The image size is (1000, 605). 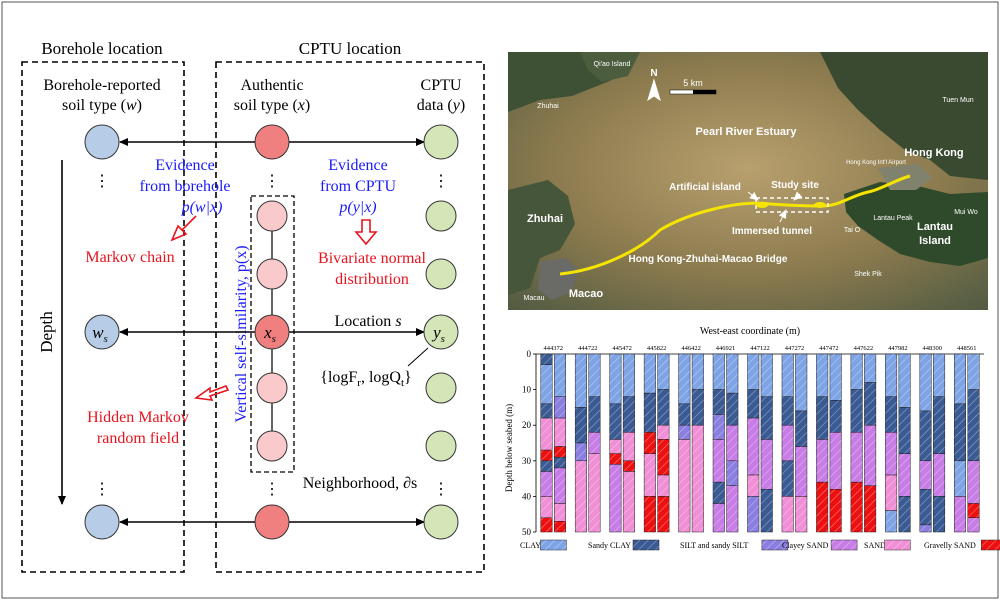 I want to click on land-northeast, so click(x=904, y=116).